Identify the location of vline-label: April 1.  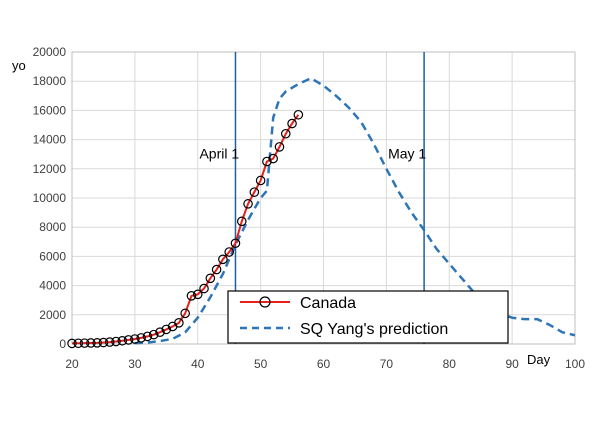
(219, 154).